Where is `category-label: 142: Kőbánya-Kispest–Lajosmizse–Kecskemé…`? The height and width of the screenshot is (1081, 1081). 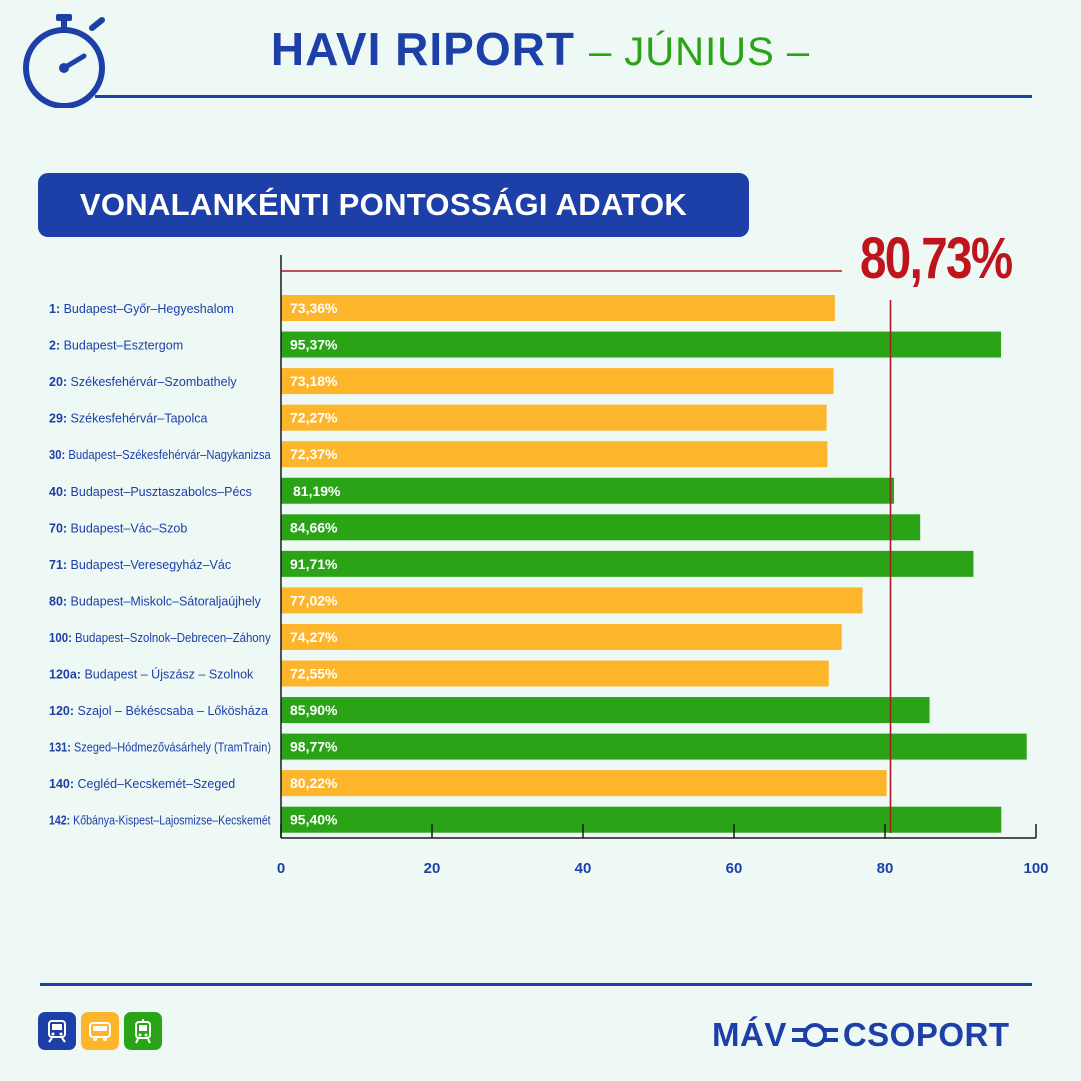
category-label: 142: Kőbánya-Kispest–Lajosmizse–Kecskemé… is located at coordinates (160, 821).